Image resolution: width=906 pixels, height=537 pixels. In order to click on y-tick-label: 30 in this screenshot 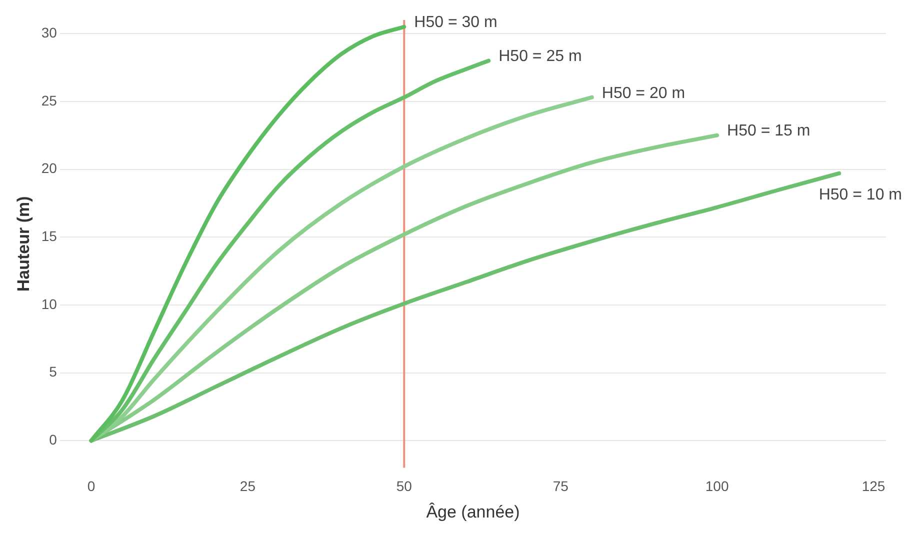, I will do `click(49, 32)`.